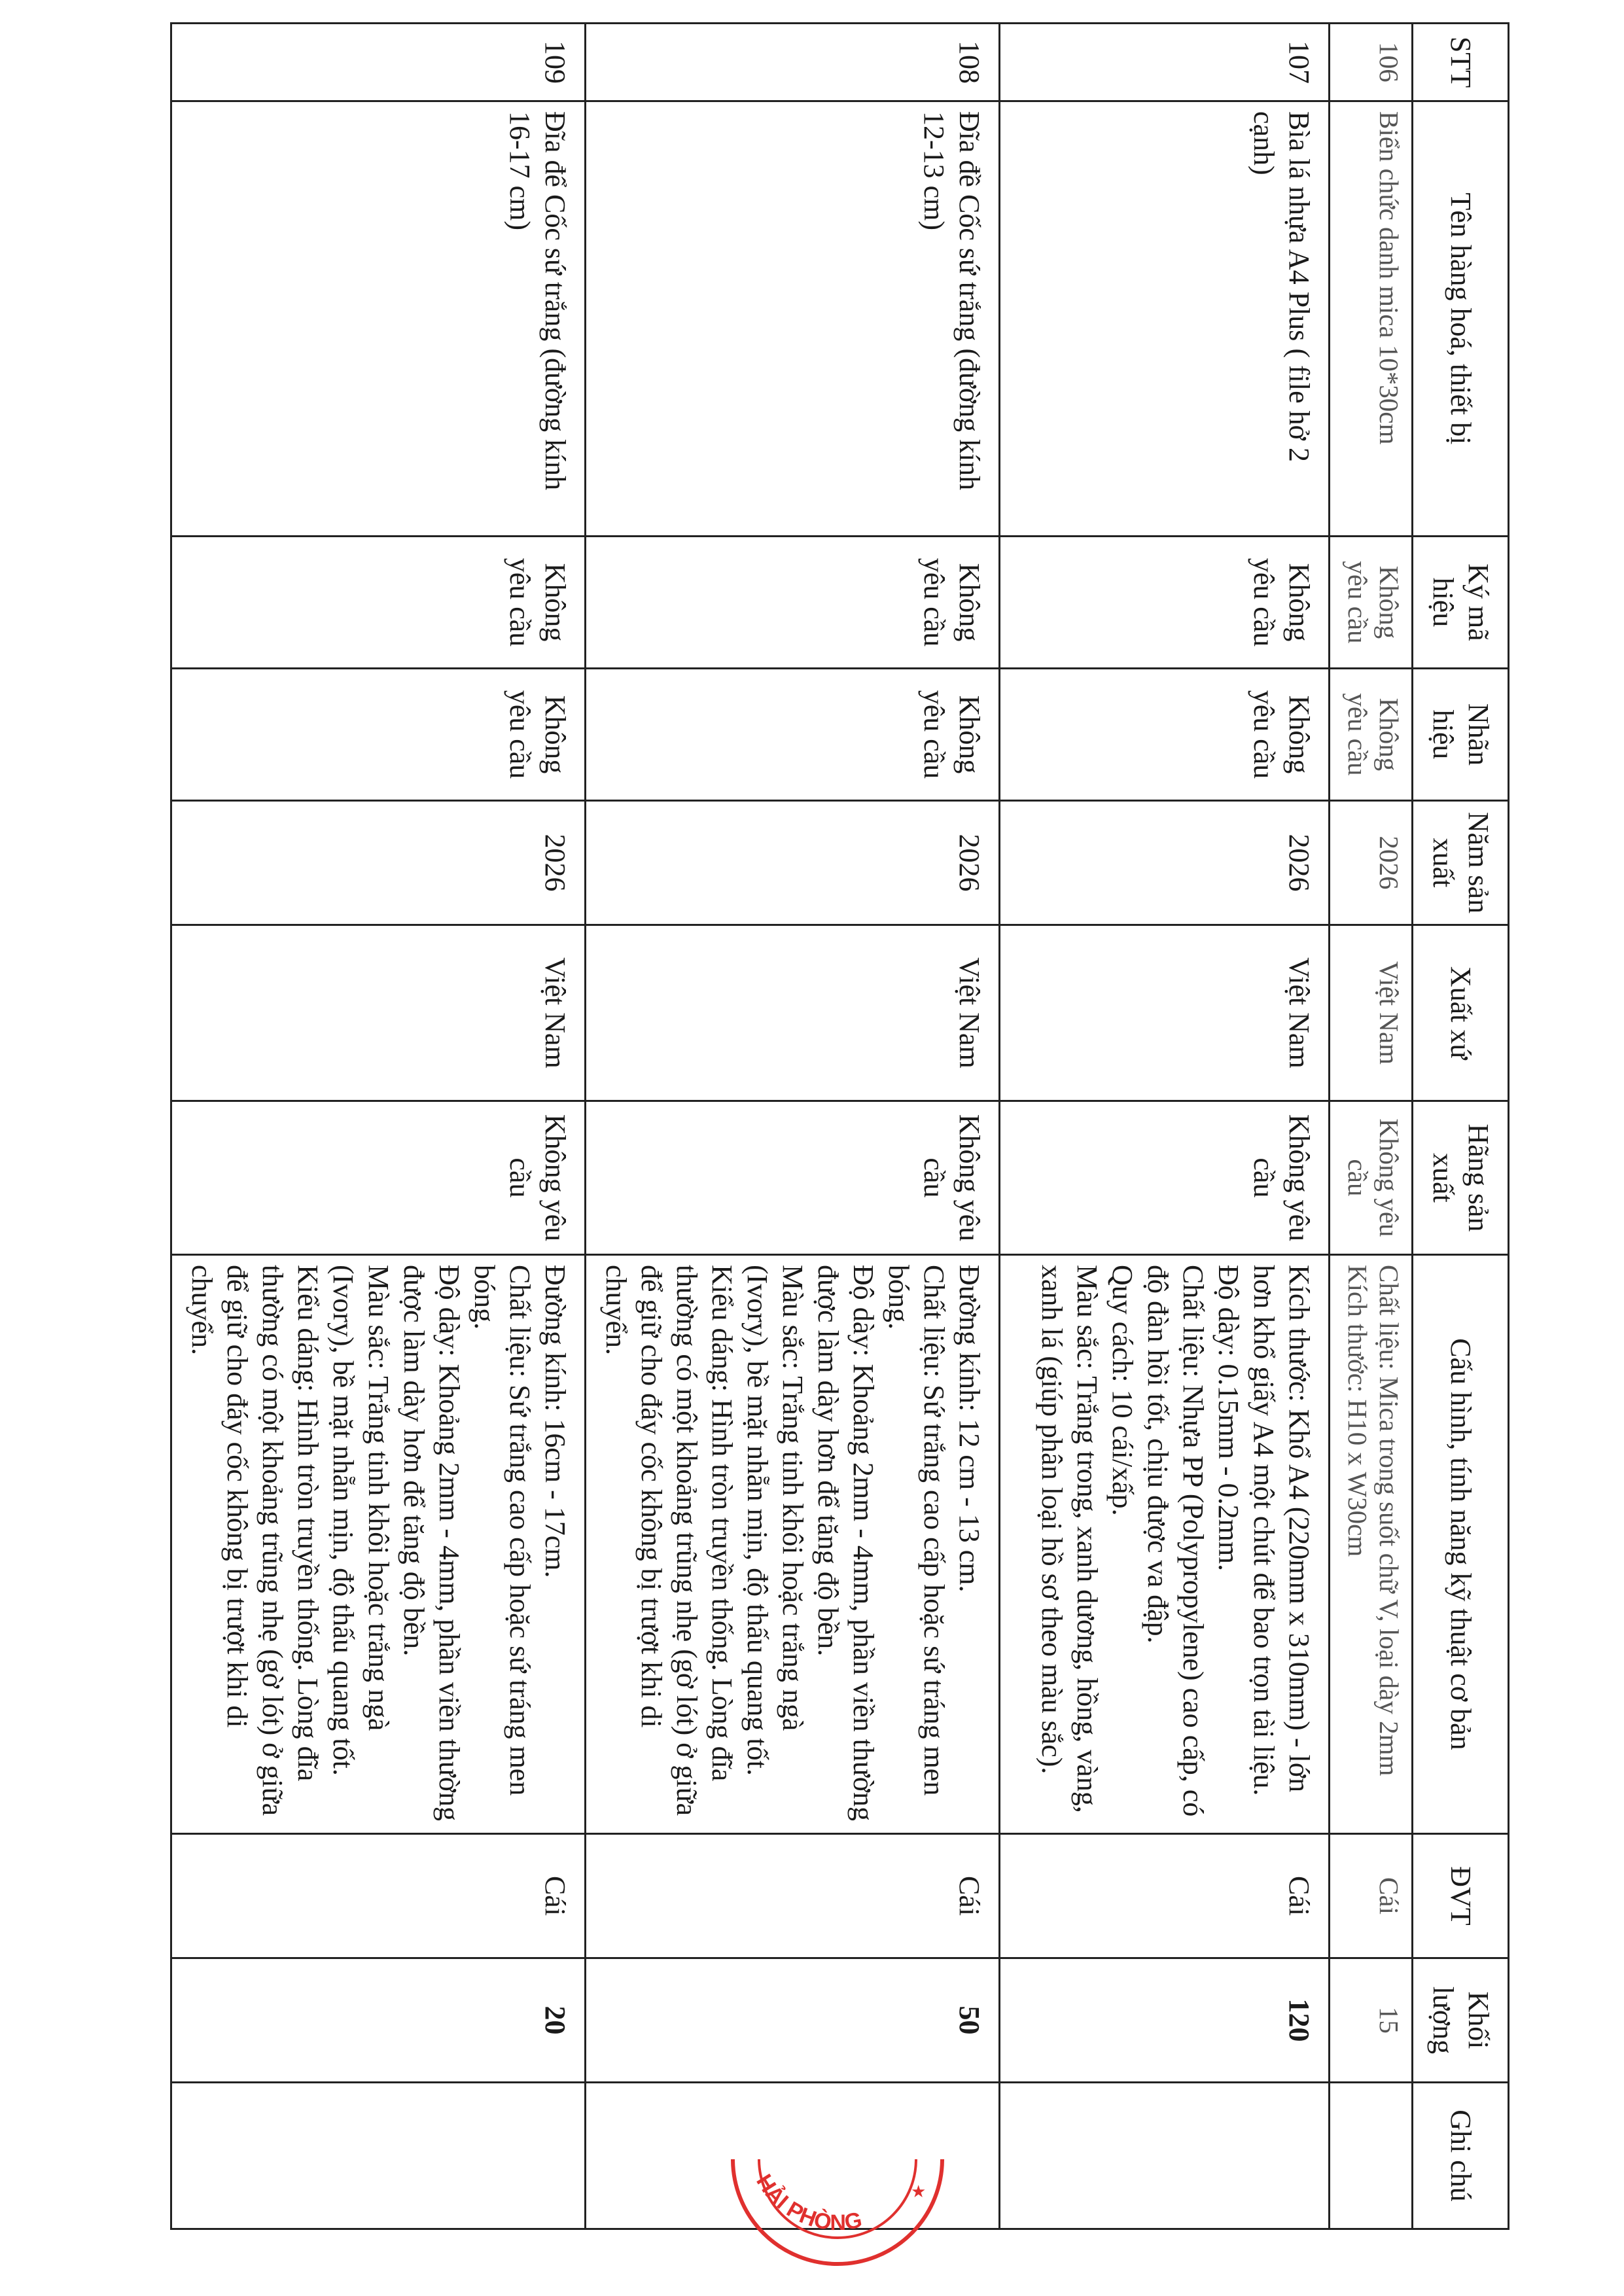  I want to click on cell-qty: 15, so click(1371, 2020).